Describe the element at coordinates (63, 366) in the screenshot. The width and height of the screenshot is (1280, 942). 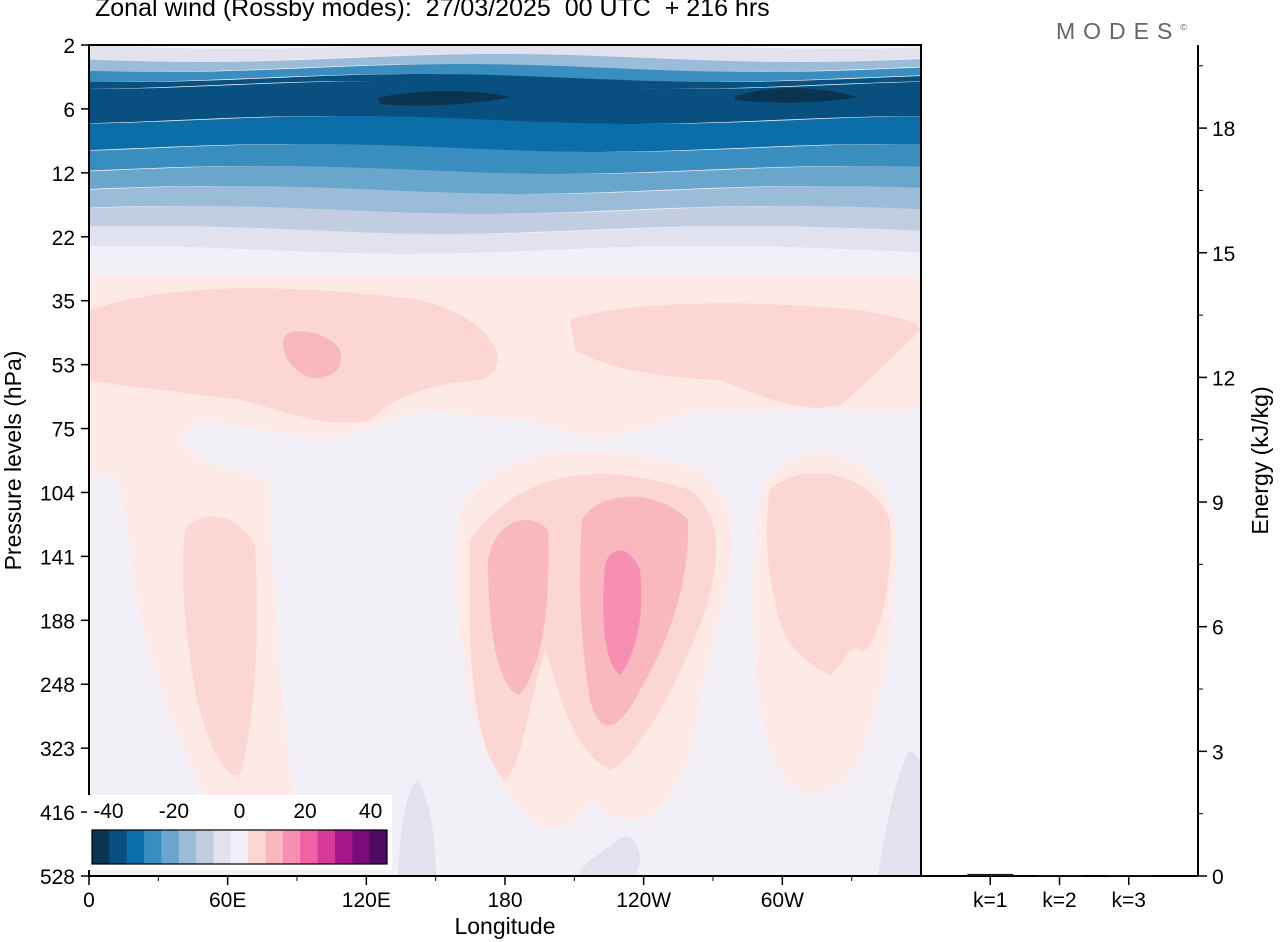
I see `y-tick-label: 53` at that location.